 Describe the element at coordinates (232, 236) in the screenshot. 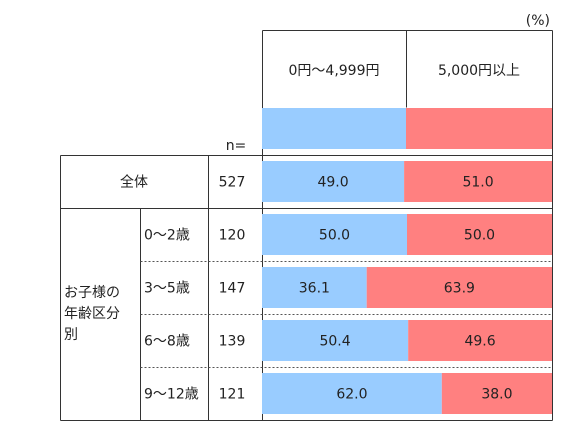

I see `row-n: 120` at that location.